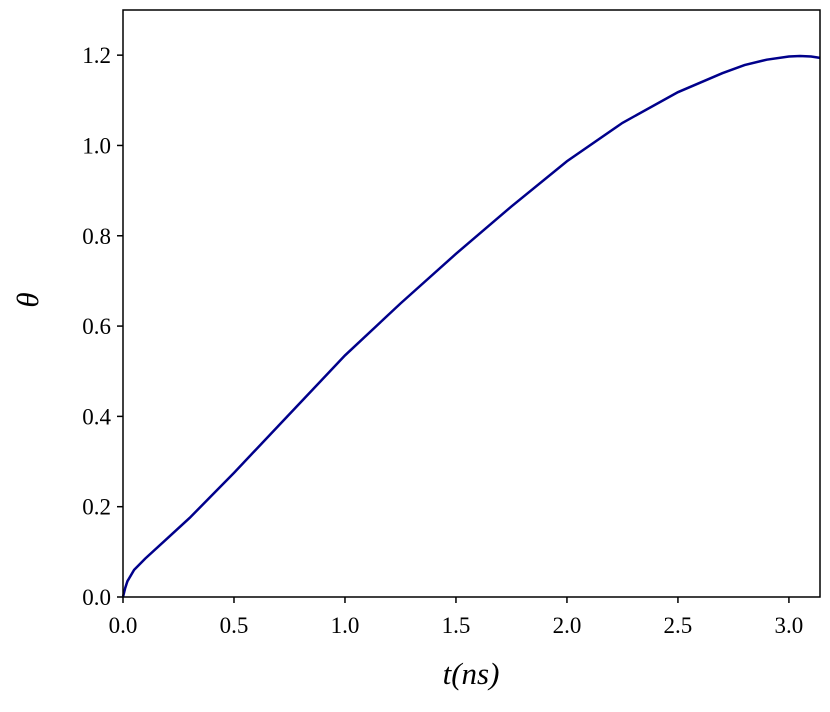 The image size is (830, 712). Describe the element at coordinates (96, 326) in the screenshot. I see `y-tick-label: 0.6` at that location.